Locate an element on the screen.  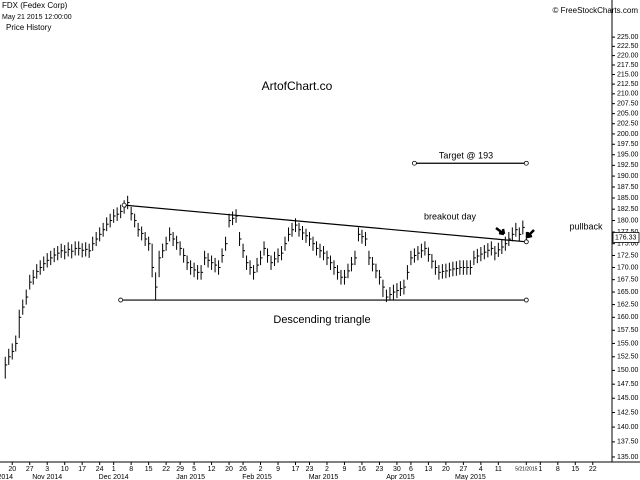
timestamp: May 21 2015 12:00:00 is located at coordinates (37, 17).